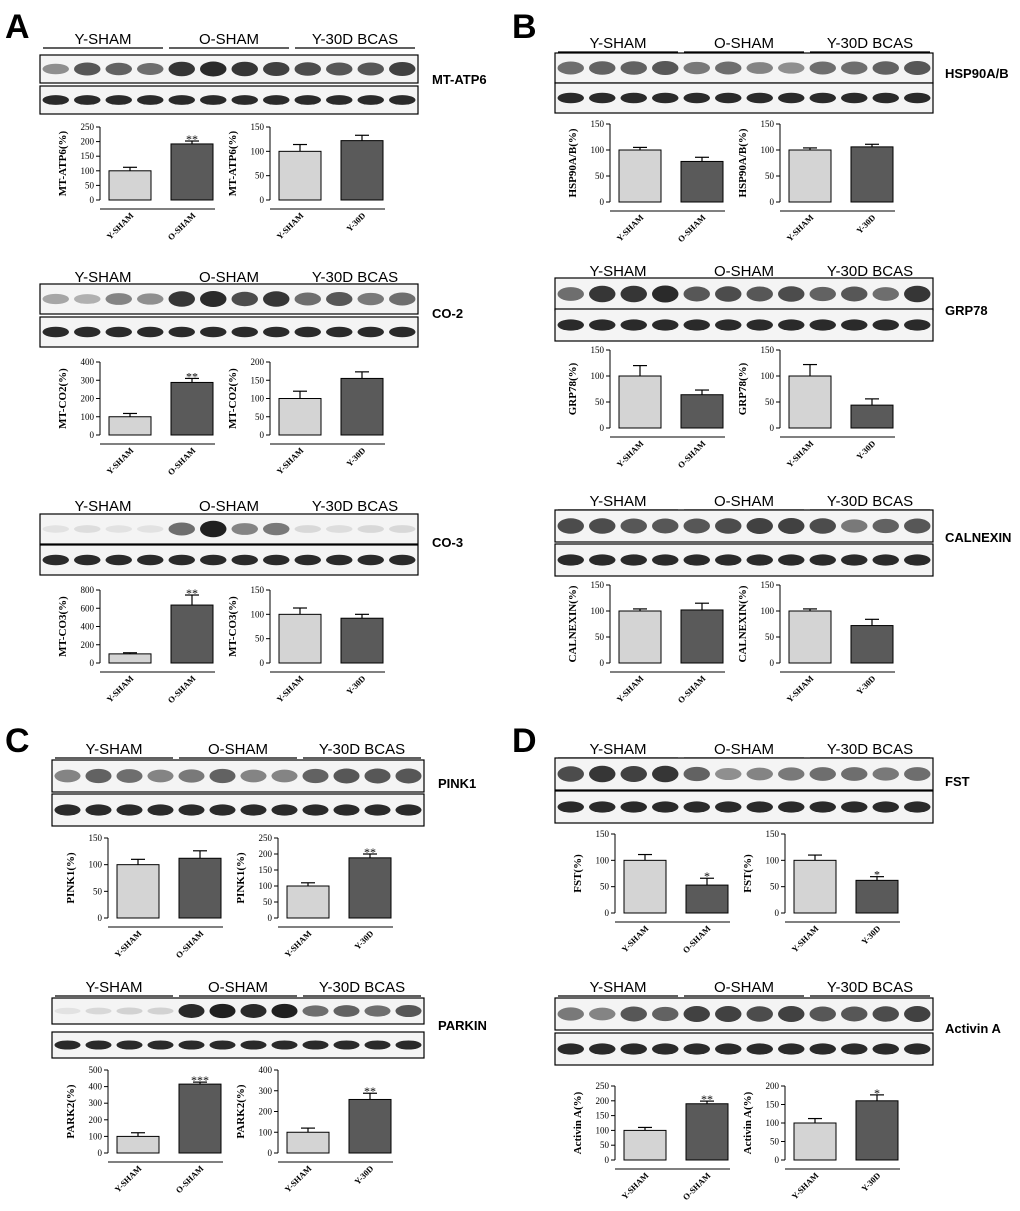  What do you see at coordinates (88, 590) in the screenshot?
I see `y-tick-label: 800` at bounding box center [88, 590].